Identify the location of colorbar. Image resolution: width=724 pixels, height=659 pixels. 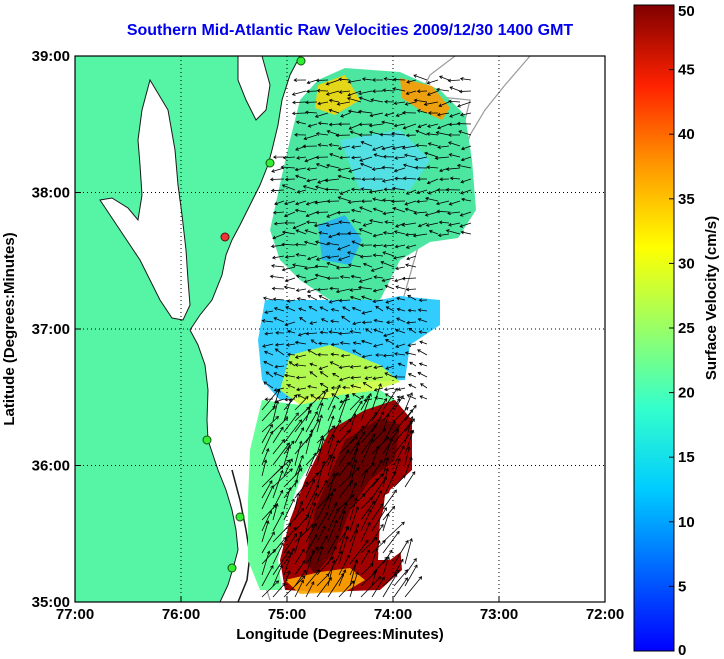
(654, 328).